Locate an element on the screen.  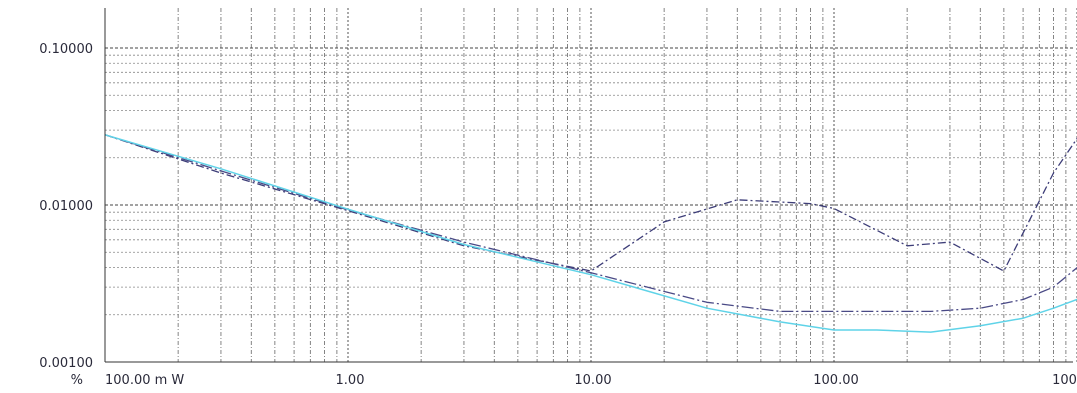
x-tick-label: 10.00 is located at coordinates (592, 380).